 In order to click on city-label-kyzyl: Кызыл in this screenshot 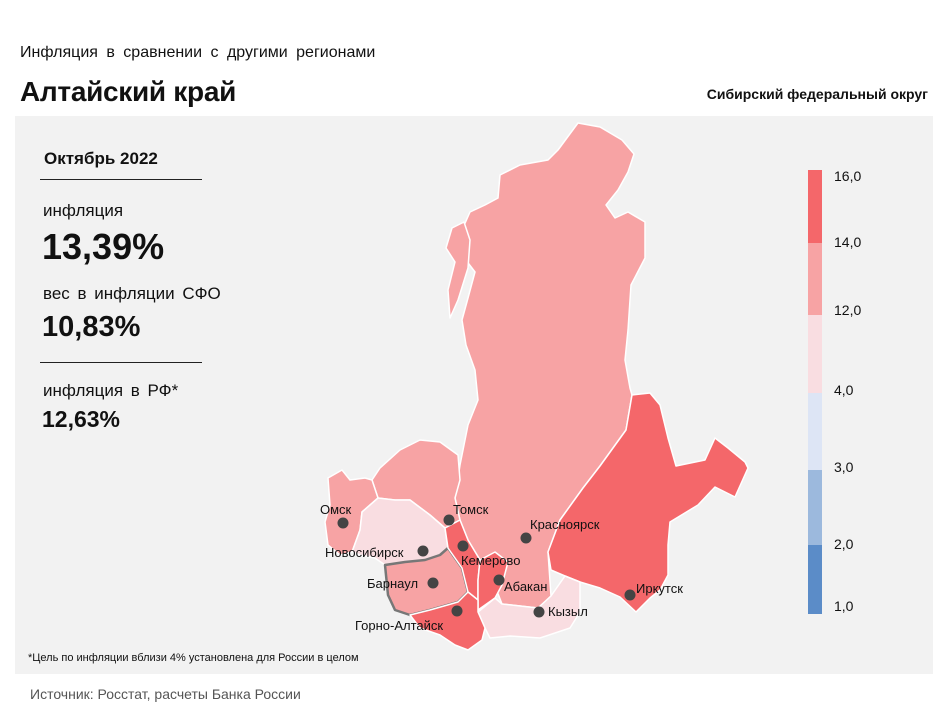, I will do `click(568, 611)`.